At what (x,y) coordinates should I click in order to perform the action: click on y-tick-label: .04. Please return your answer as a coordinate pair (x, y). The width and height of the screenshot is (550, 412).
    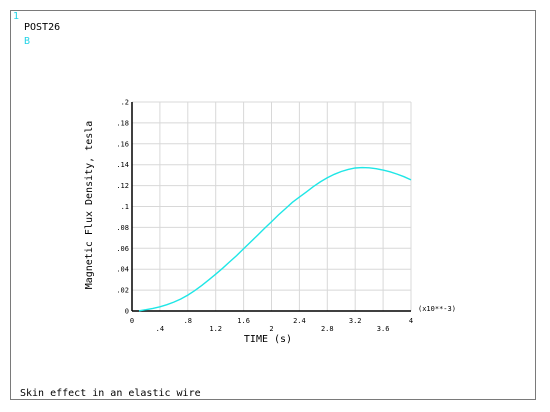
    Looking at the image, I should click on (122, 270).